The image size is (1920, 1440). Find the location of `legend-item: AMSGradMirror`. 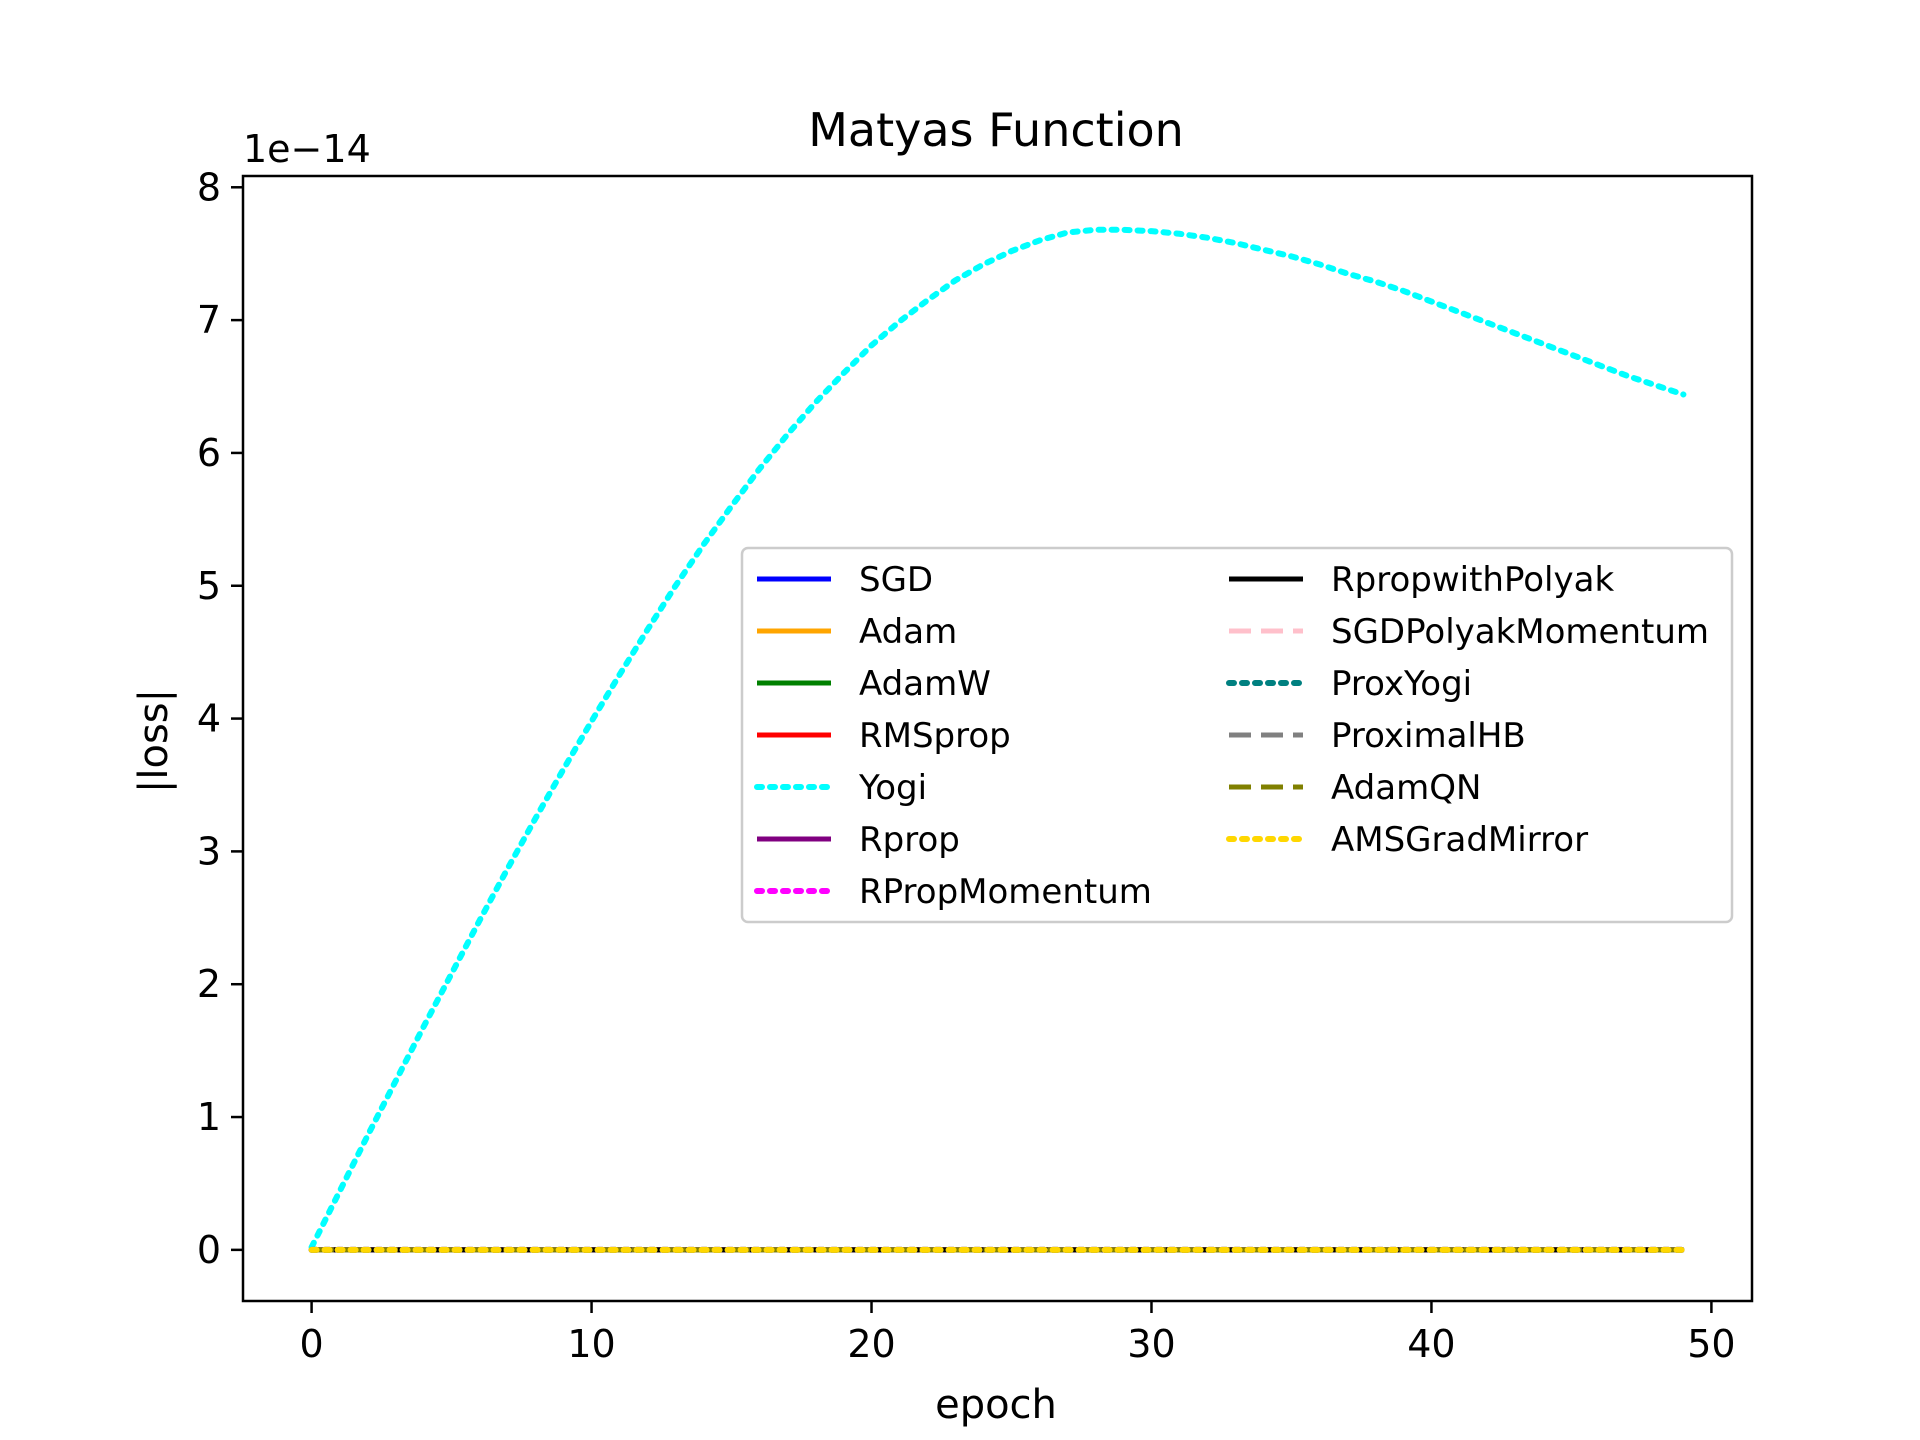

legend-item: AMSGradMirror is located at coordinates (1407, 840).